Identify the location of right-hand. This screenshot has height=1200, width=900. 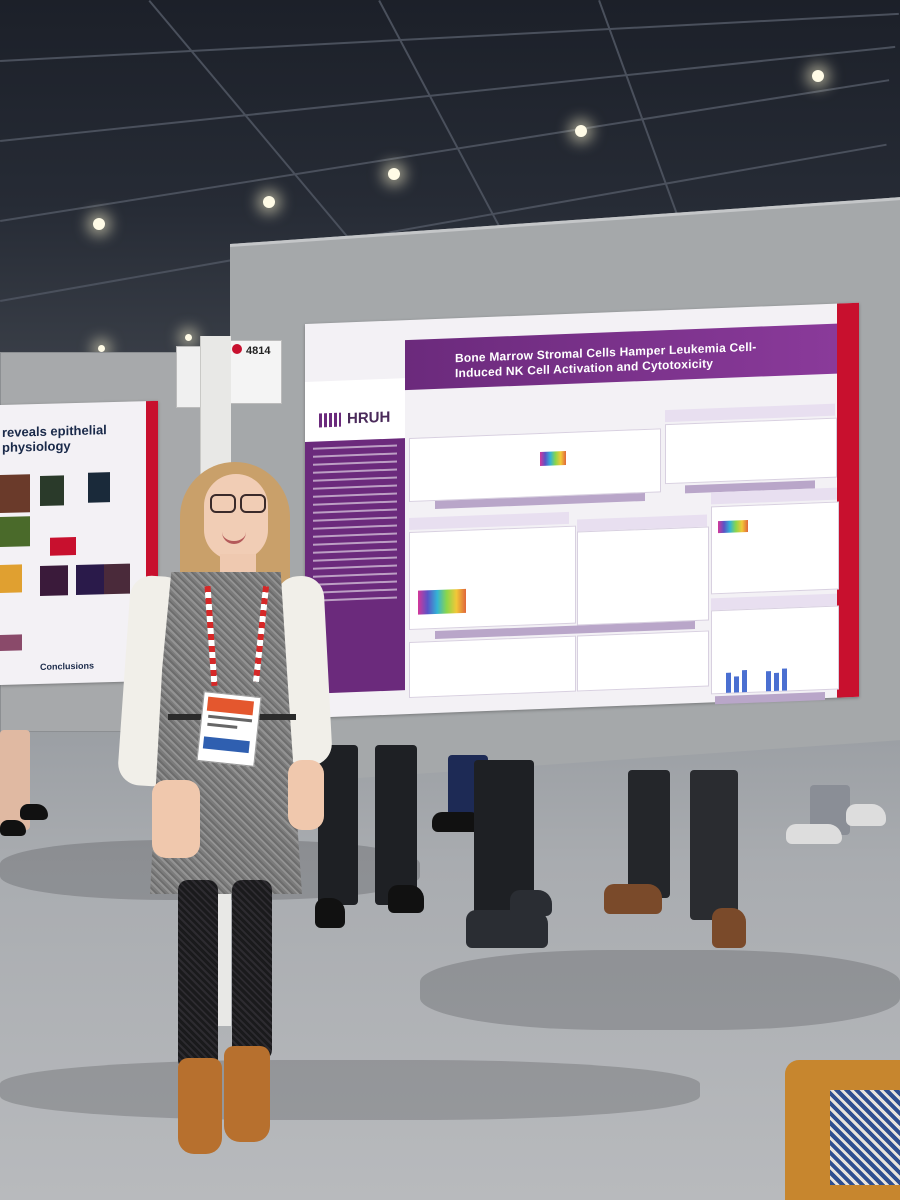
(306, 795).